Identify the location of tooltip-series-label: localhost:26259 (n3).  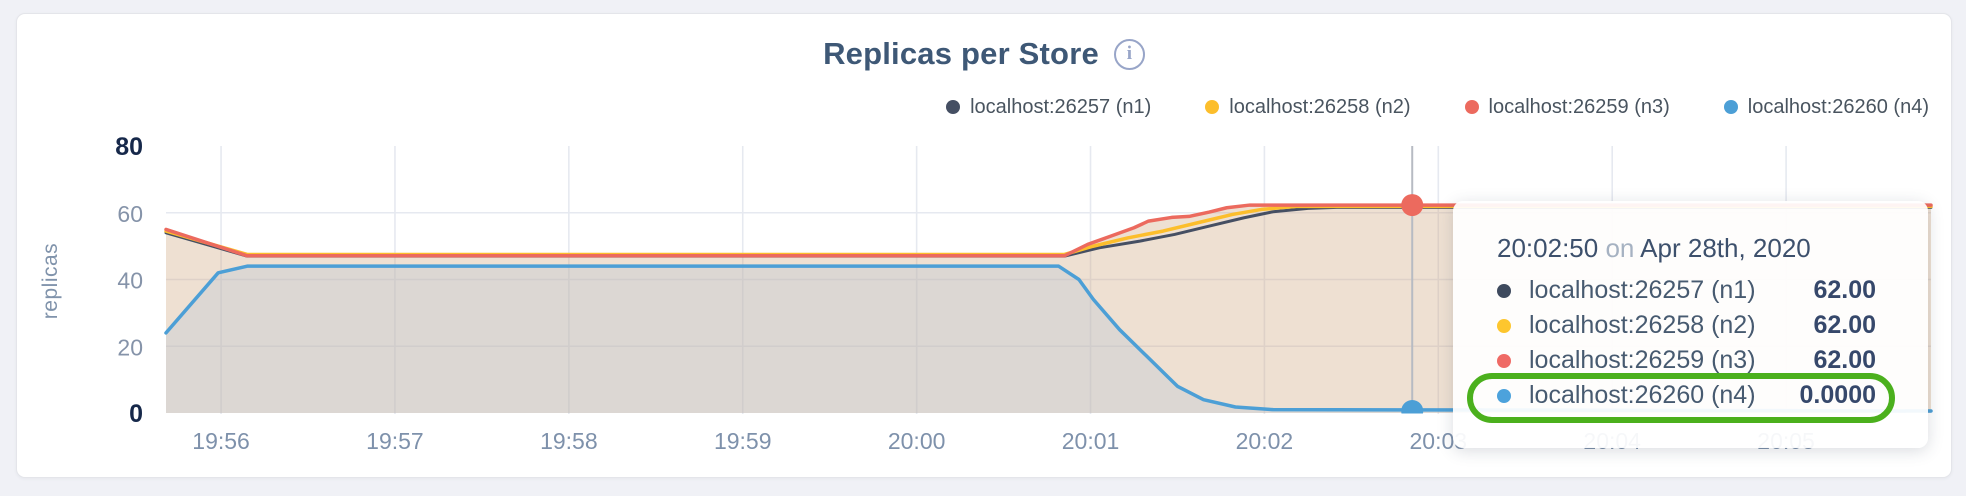
(1642, 360).